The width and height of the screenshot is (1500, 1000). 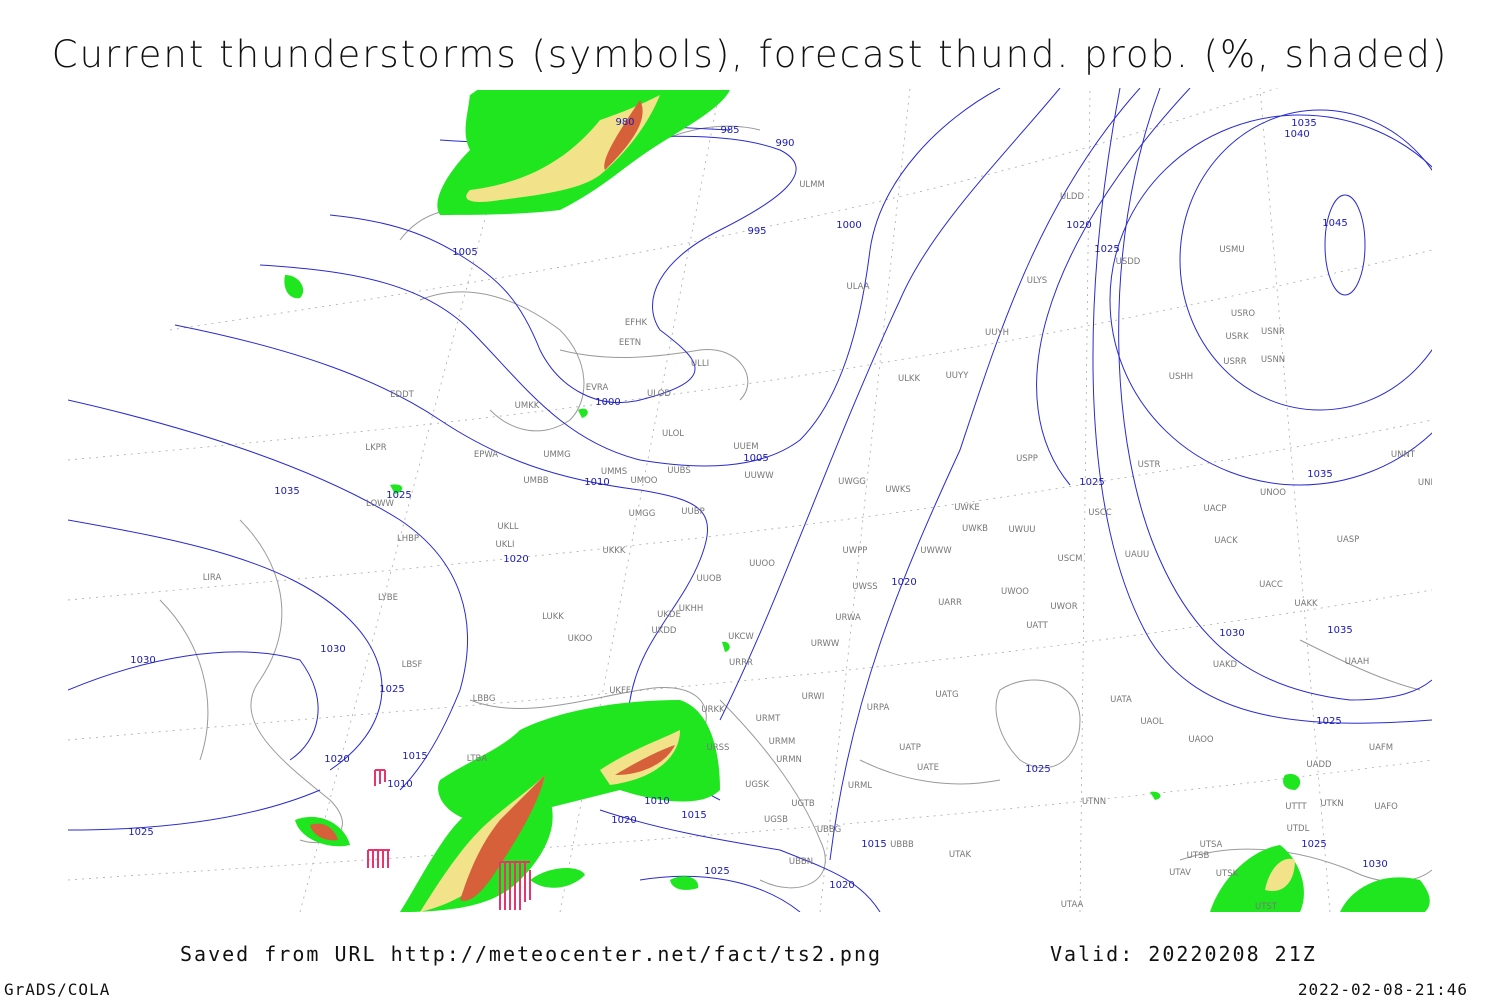 What do you see at coordinates (1381, 748) in the screenshot?
I see `station-code: UAFM` at bounding box center [1381, 748].